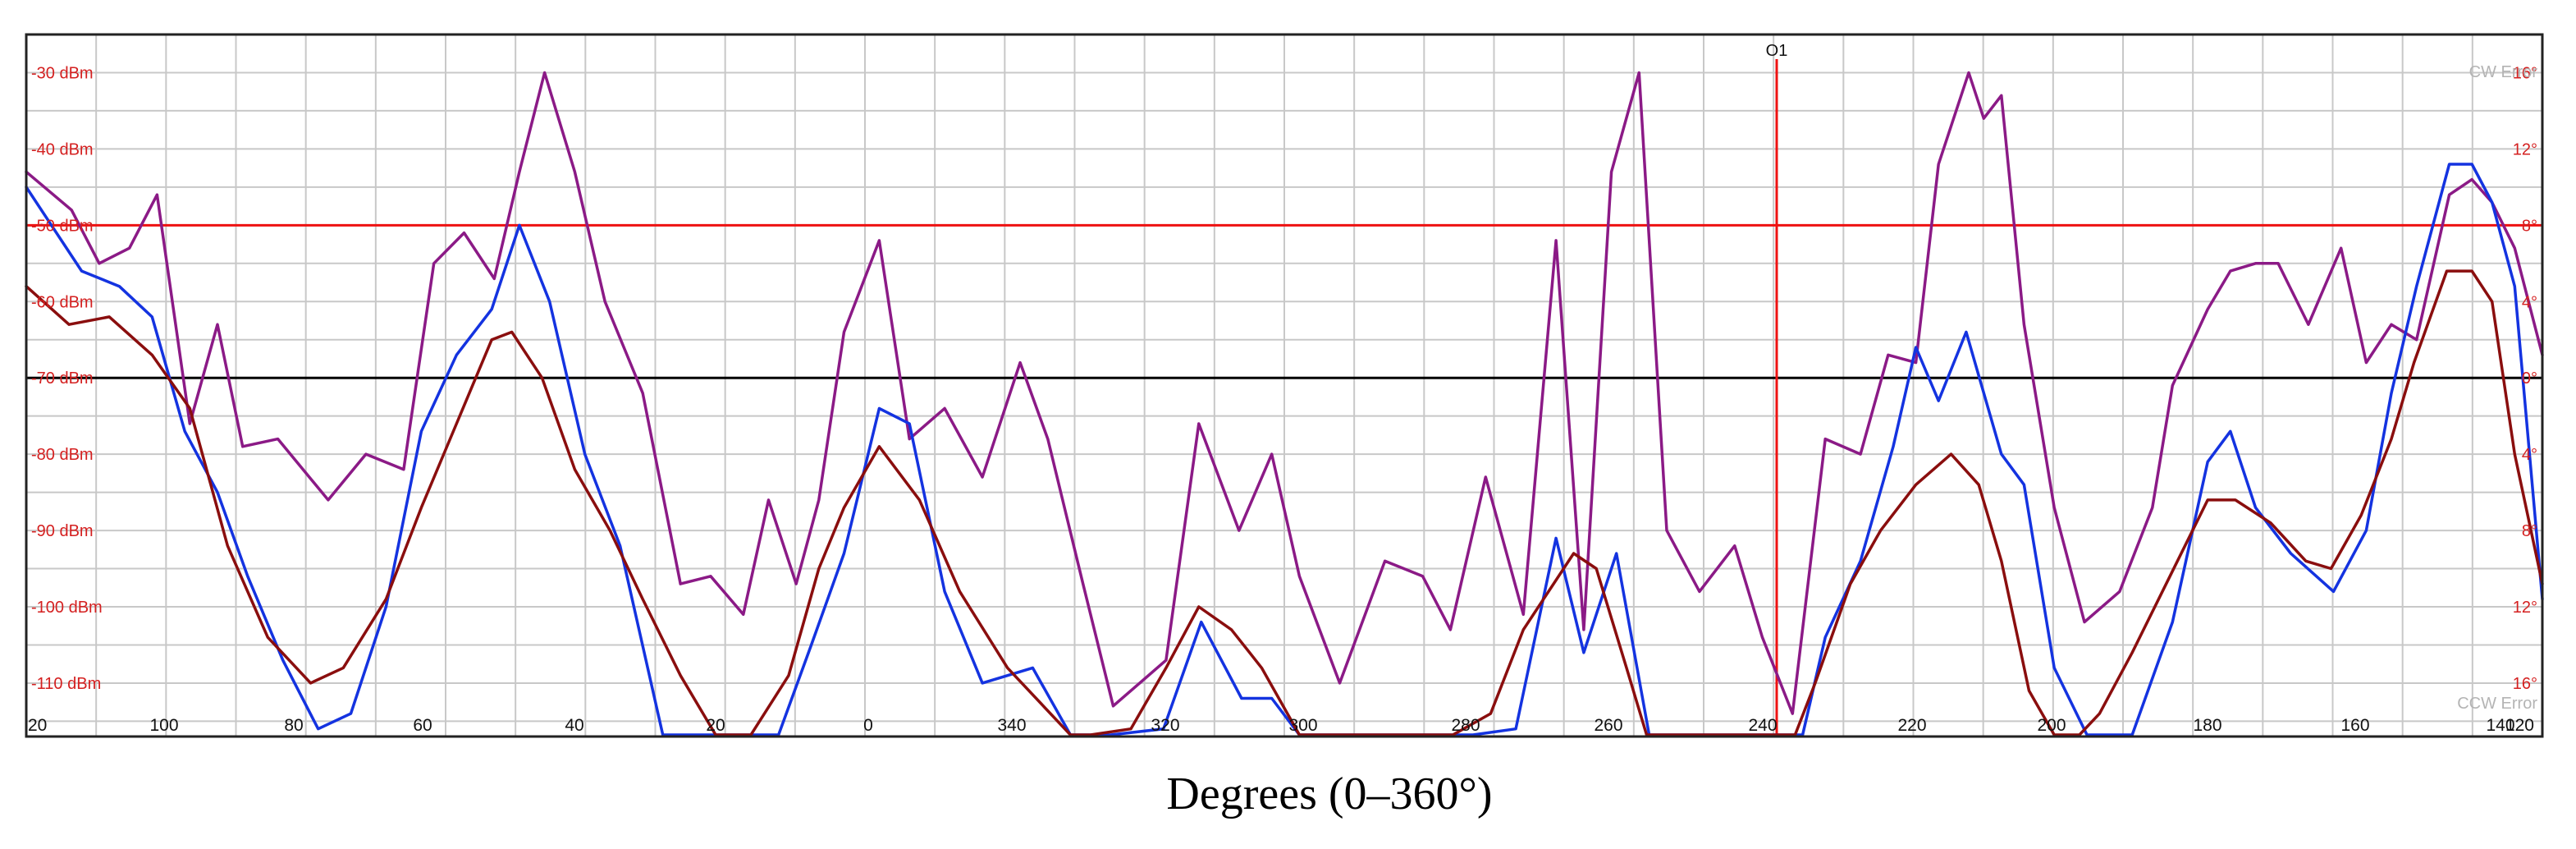 This screenshot has width=2576, height=849. Describe the element at coordinates (1608, 725) in the screenshot. I see `x-tick-label: 260` at that location.